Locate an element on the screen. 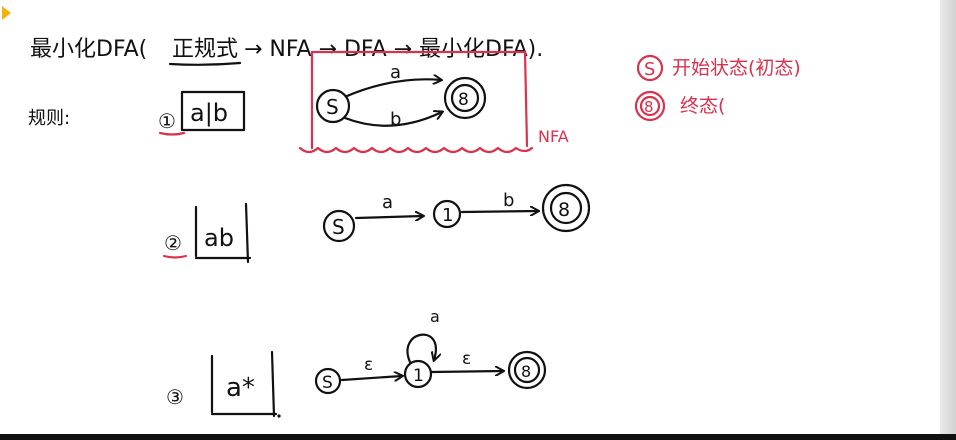  rule3-edge-eps1 is located at coordinates (371, 378).